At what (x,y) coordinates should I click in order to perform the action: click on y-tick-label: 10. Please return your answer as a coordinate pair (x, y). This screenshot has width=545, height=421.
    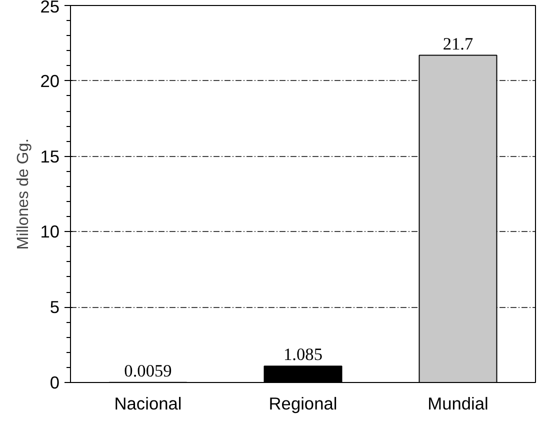
    Looking at the image, I should click on (50, 232).